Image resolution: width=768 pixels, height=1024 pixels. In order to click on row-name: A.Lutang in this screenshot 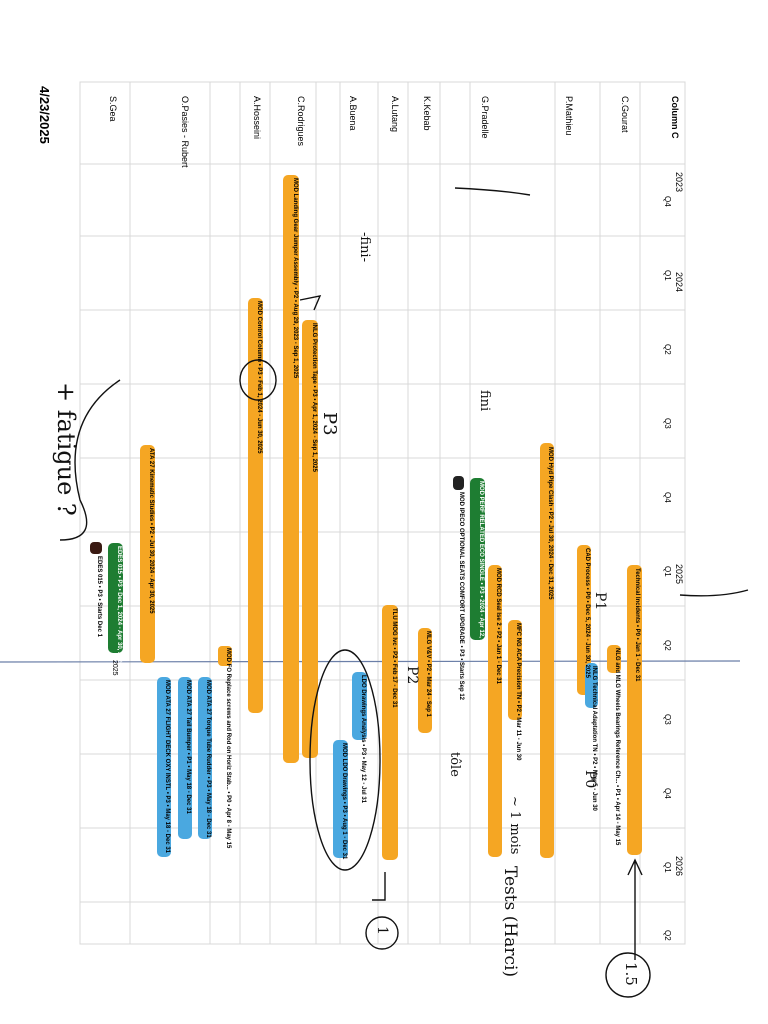, I will do `click(395, 114)`.